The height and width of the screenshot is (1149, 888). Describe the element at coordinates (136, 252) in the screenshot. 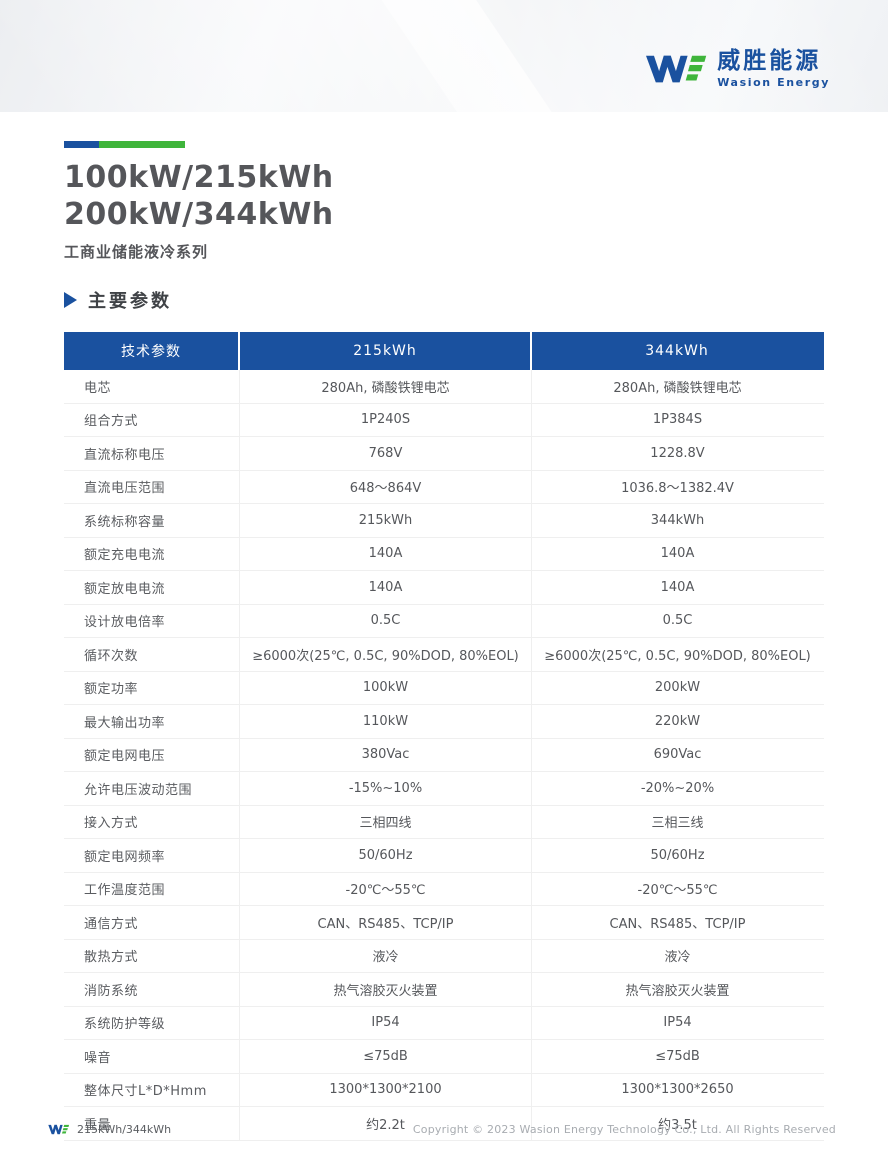

I see `page-subtitle: 工商业储能液冷系列` at that location.